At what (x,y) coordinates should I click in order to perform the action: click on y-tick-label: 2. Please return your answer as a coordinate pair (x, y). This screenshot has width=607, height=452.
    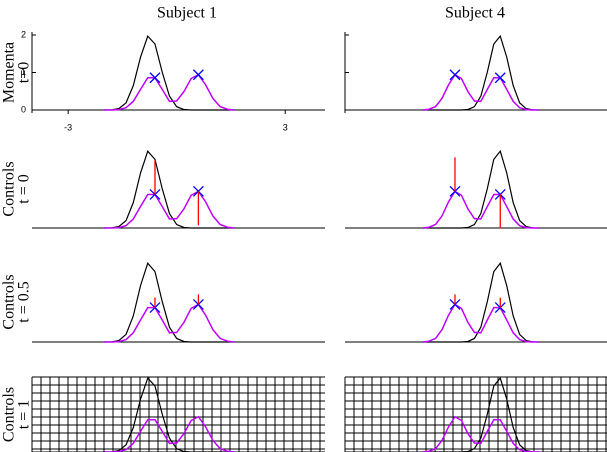
    Looking at the image, I should click on (23, 34).